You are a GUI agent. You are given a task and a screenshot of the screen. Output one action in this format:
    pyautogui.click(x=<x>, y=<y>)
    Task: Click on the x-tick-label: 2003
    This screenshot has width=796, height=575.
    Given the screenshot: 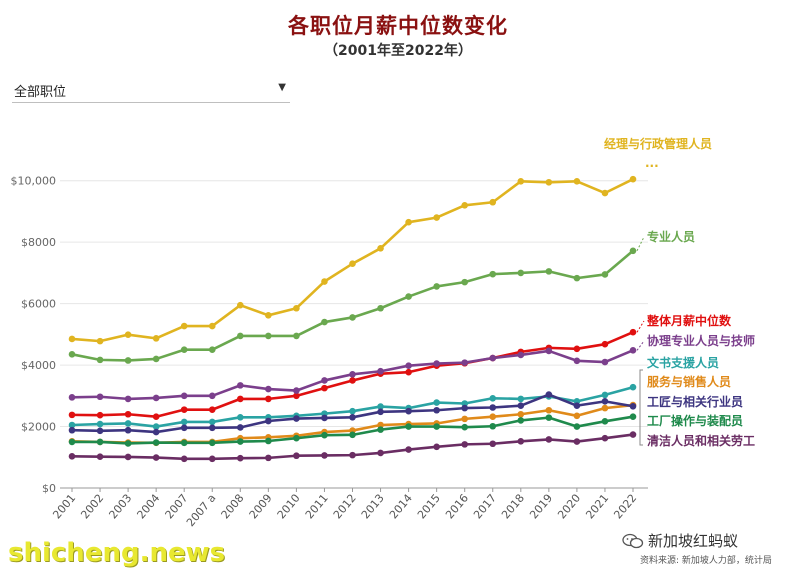 What is the action you would take?
    pyautogui.click(x=120, y=507)
    